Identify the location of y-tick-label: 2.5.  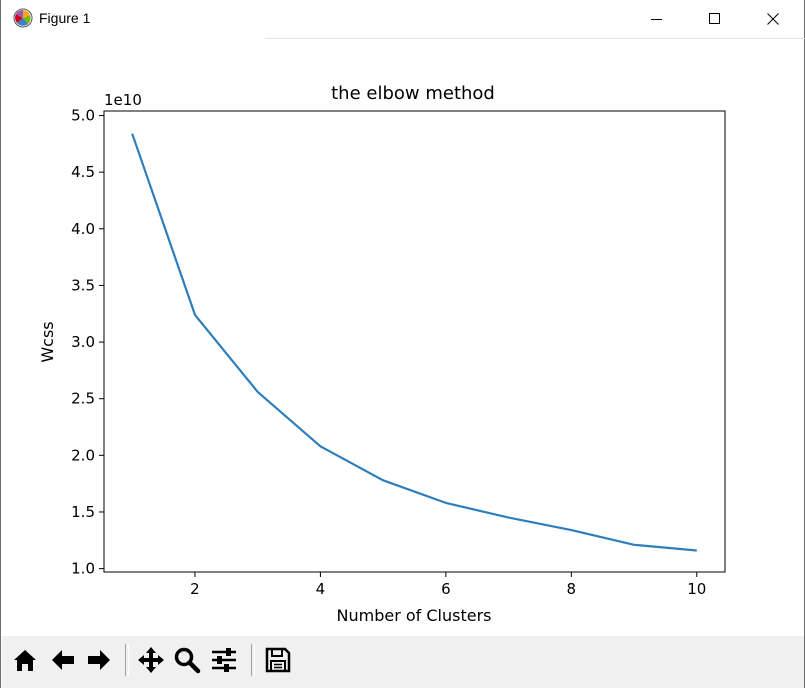
(83, 399).